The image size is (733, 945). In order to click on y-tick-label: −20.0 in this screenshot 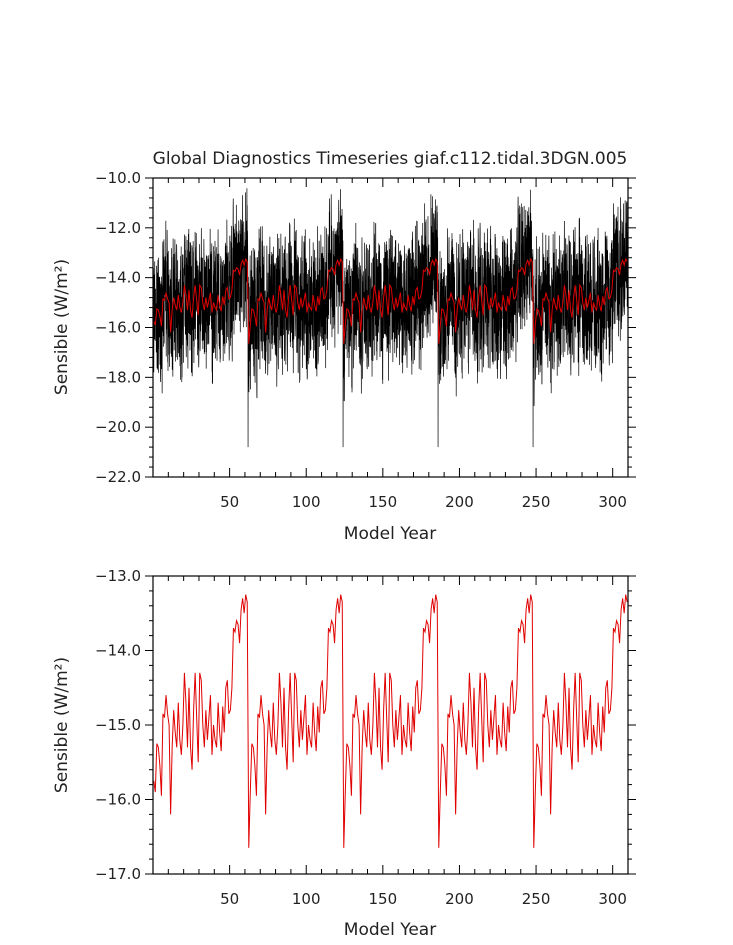, I will do `click(118, 427)`.